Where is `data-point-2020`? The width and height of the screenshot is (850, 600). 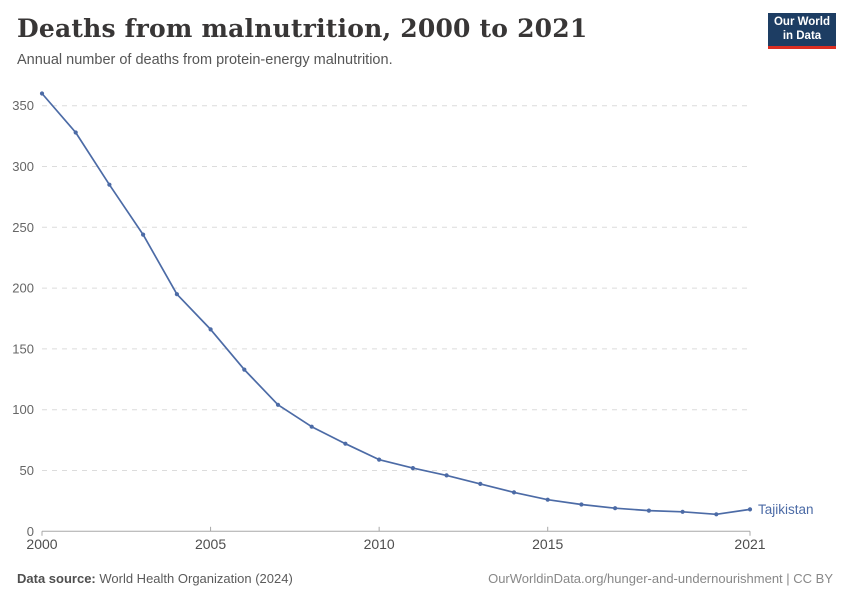 data-point-2020 is located at coordinates (716, 514).